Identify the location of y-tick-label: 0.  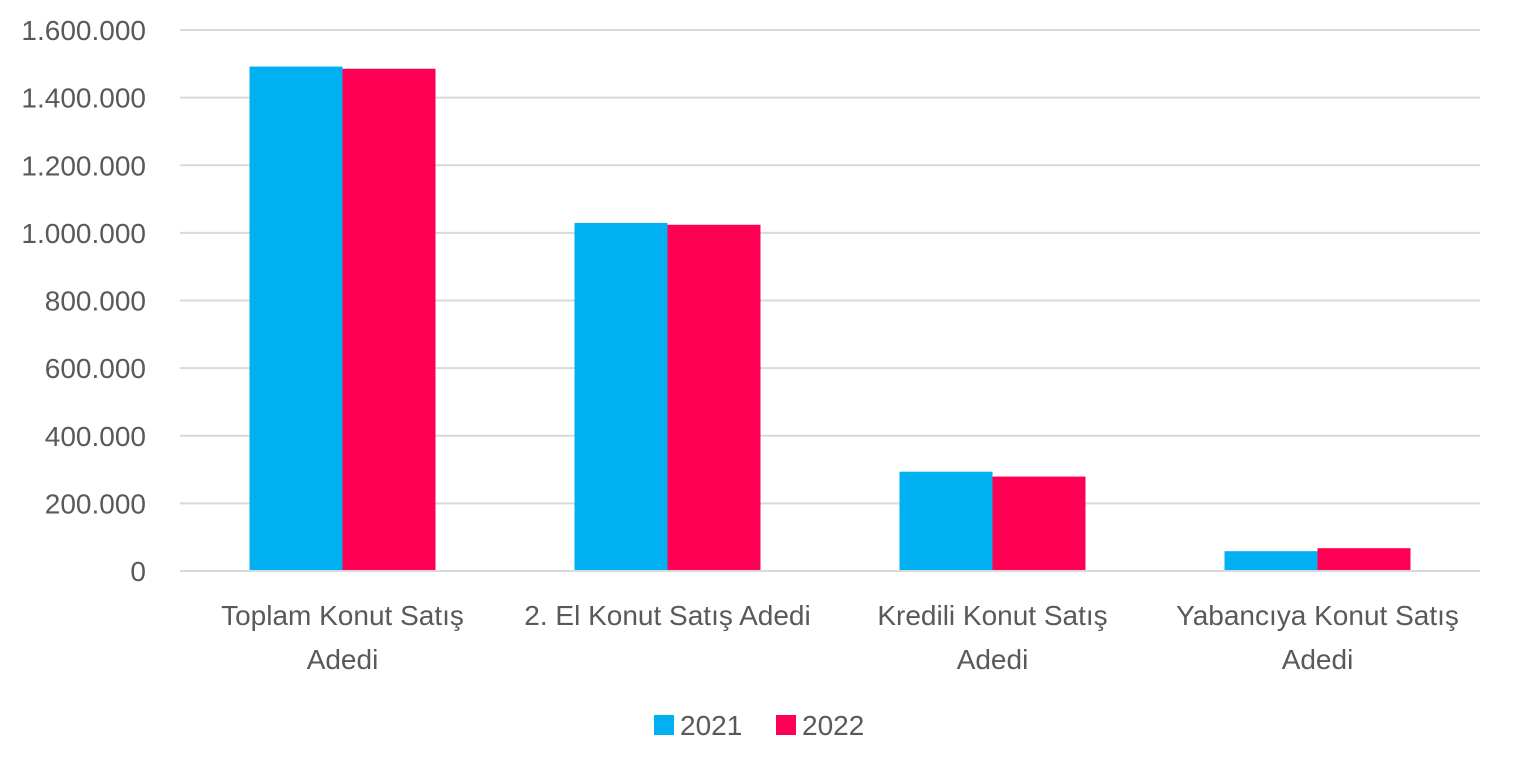
(138, 571).